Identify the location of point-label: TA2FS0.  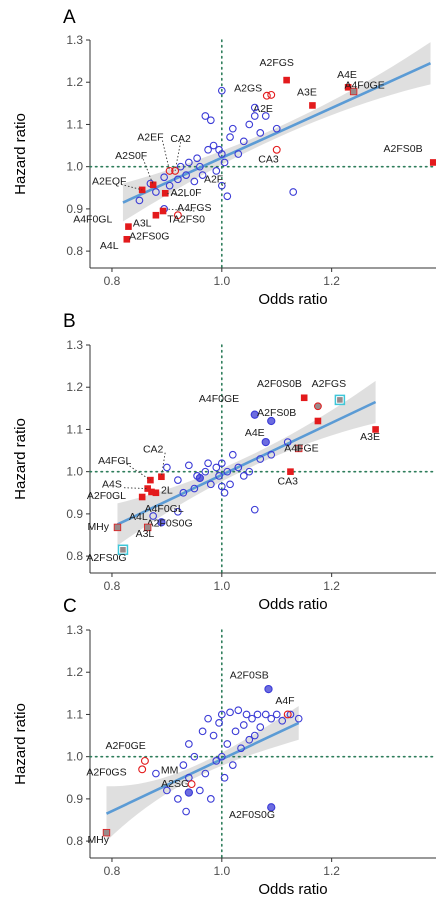
(186, 219).